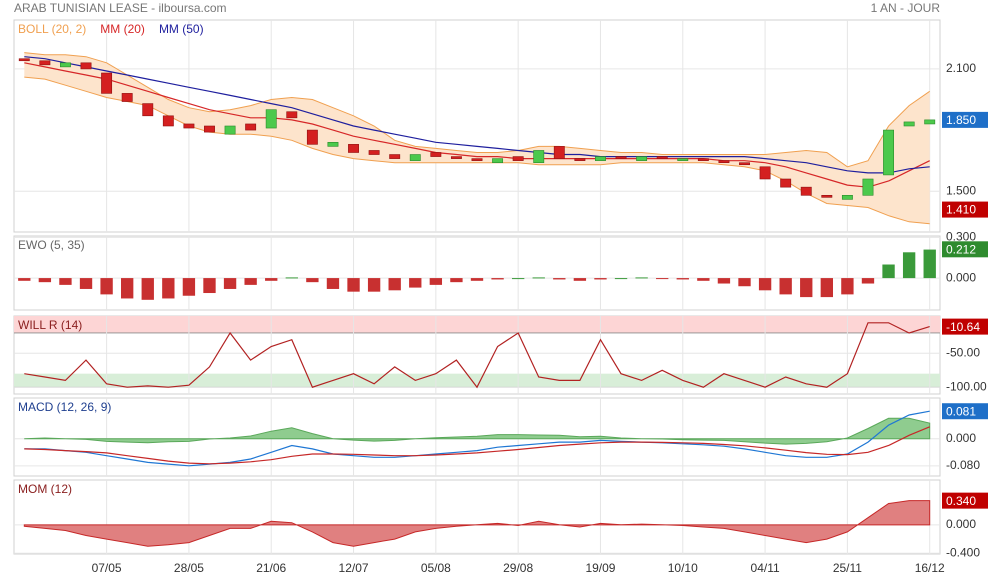  Describe the element at coordinates (52, 29) in the screenshot. I see `legend-entry: BOLL (20, 2)` at that location.